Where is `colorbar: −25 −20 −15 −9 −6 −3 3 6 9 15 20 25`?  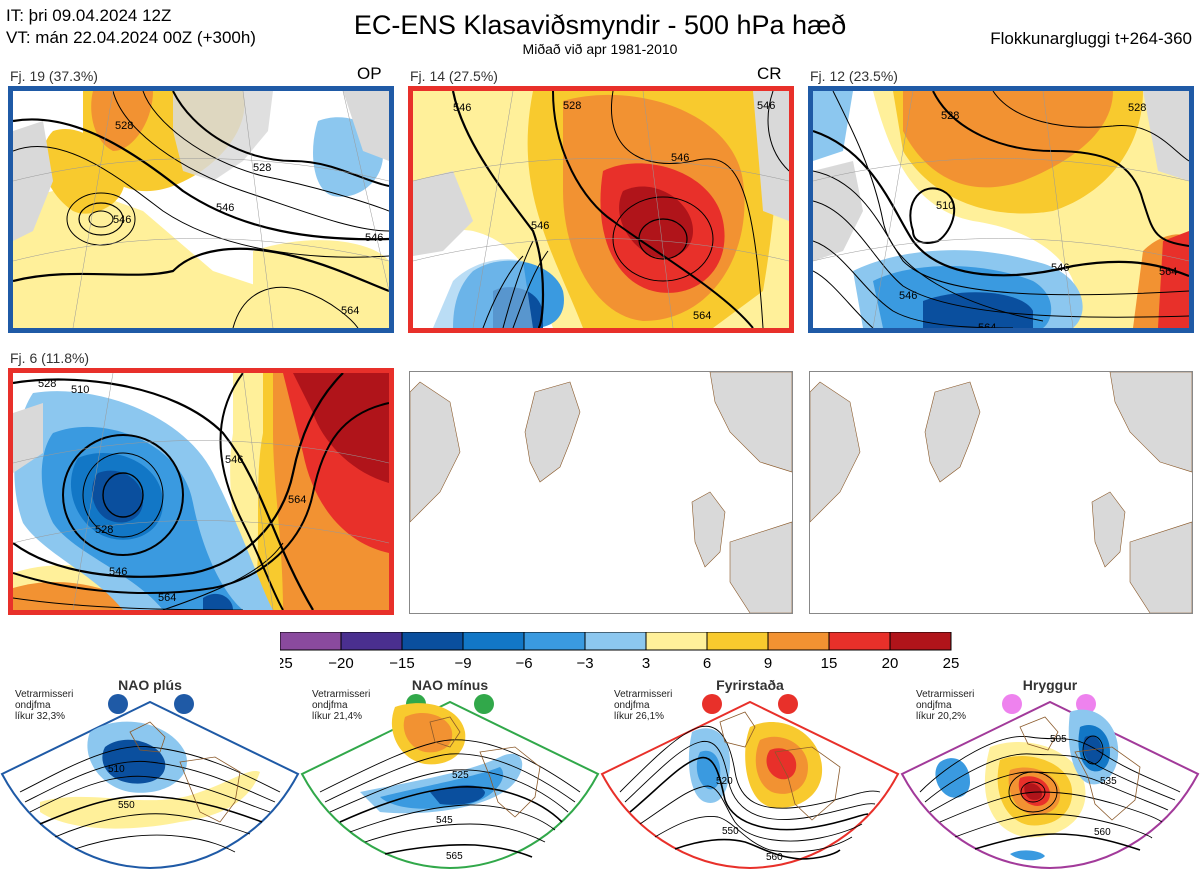 colorbar: −25 −20 −15 −9 −6 −3 3 6 9 15 20 25 is located at coordinates (620, 652).